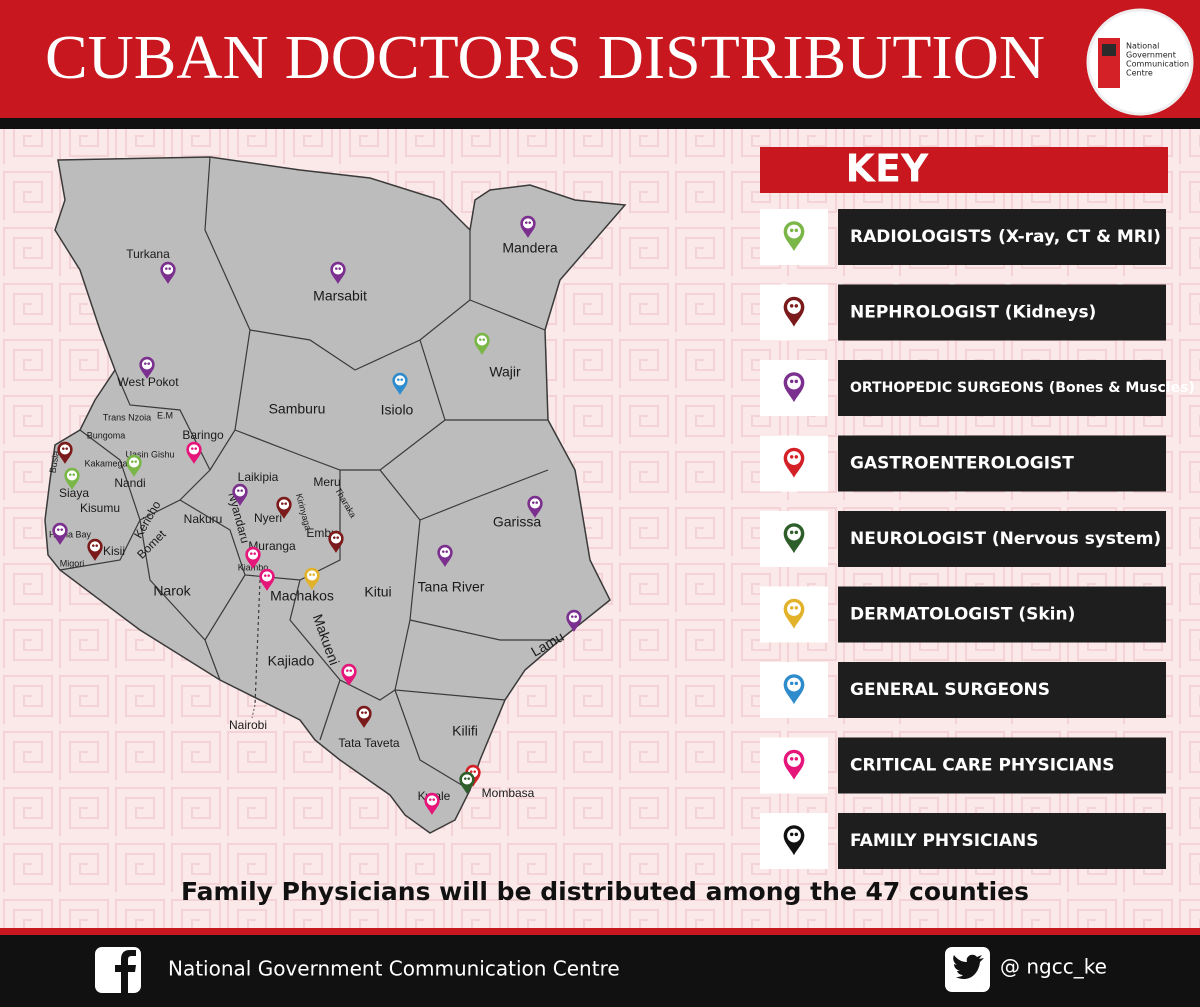 The image size is (1200, 1007). What do you see at coordinates (118, 970) in the screenshot?
I see `facebook-icon` at bounding box center [118, 970].